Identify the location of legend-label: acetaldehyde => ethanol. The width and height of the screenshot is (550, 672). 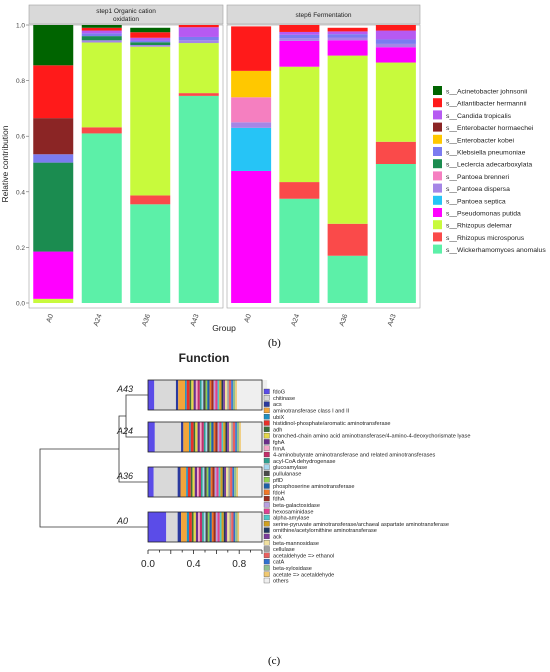
(303, 556).